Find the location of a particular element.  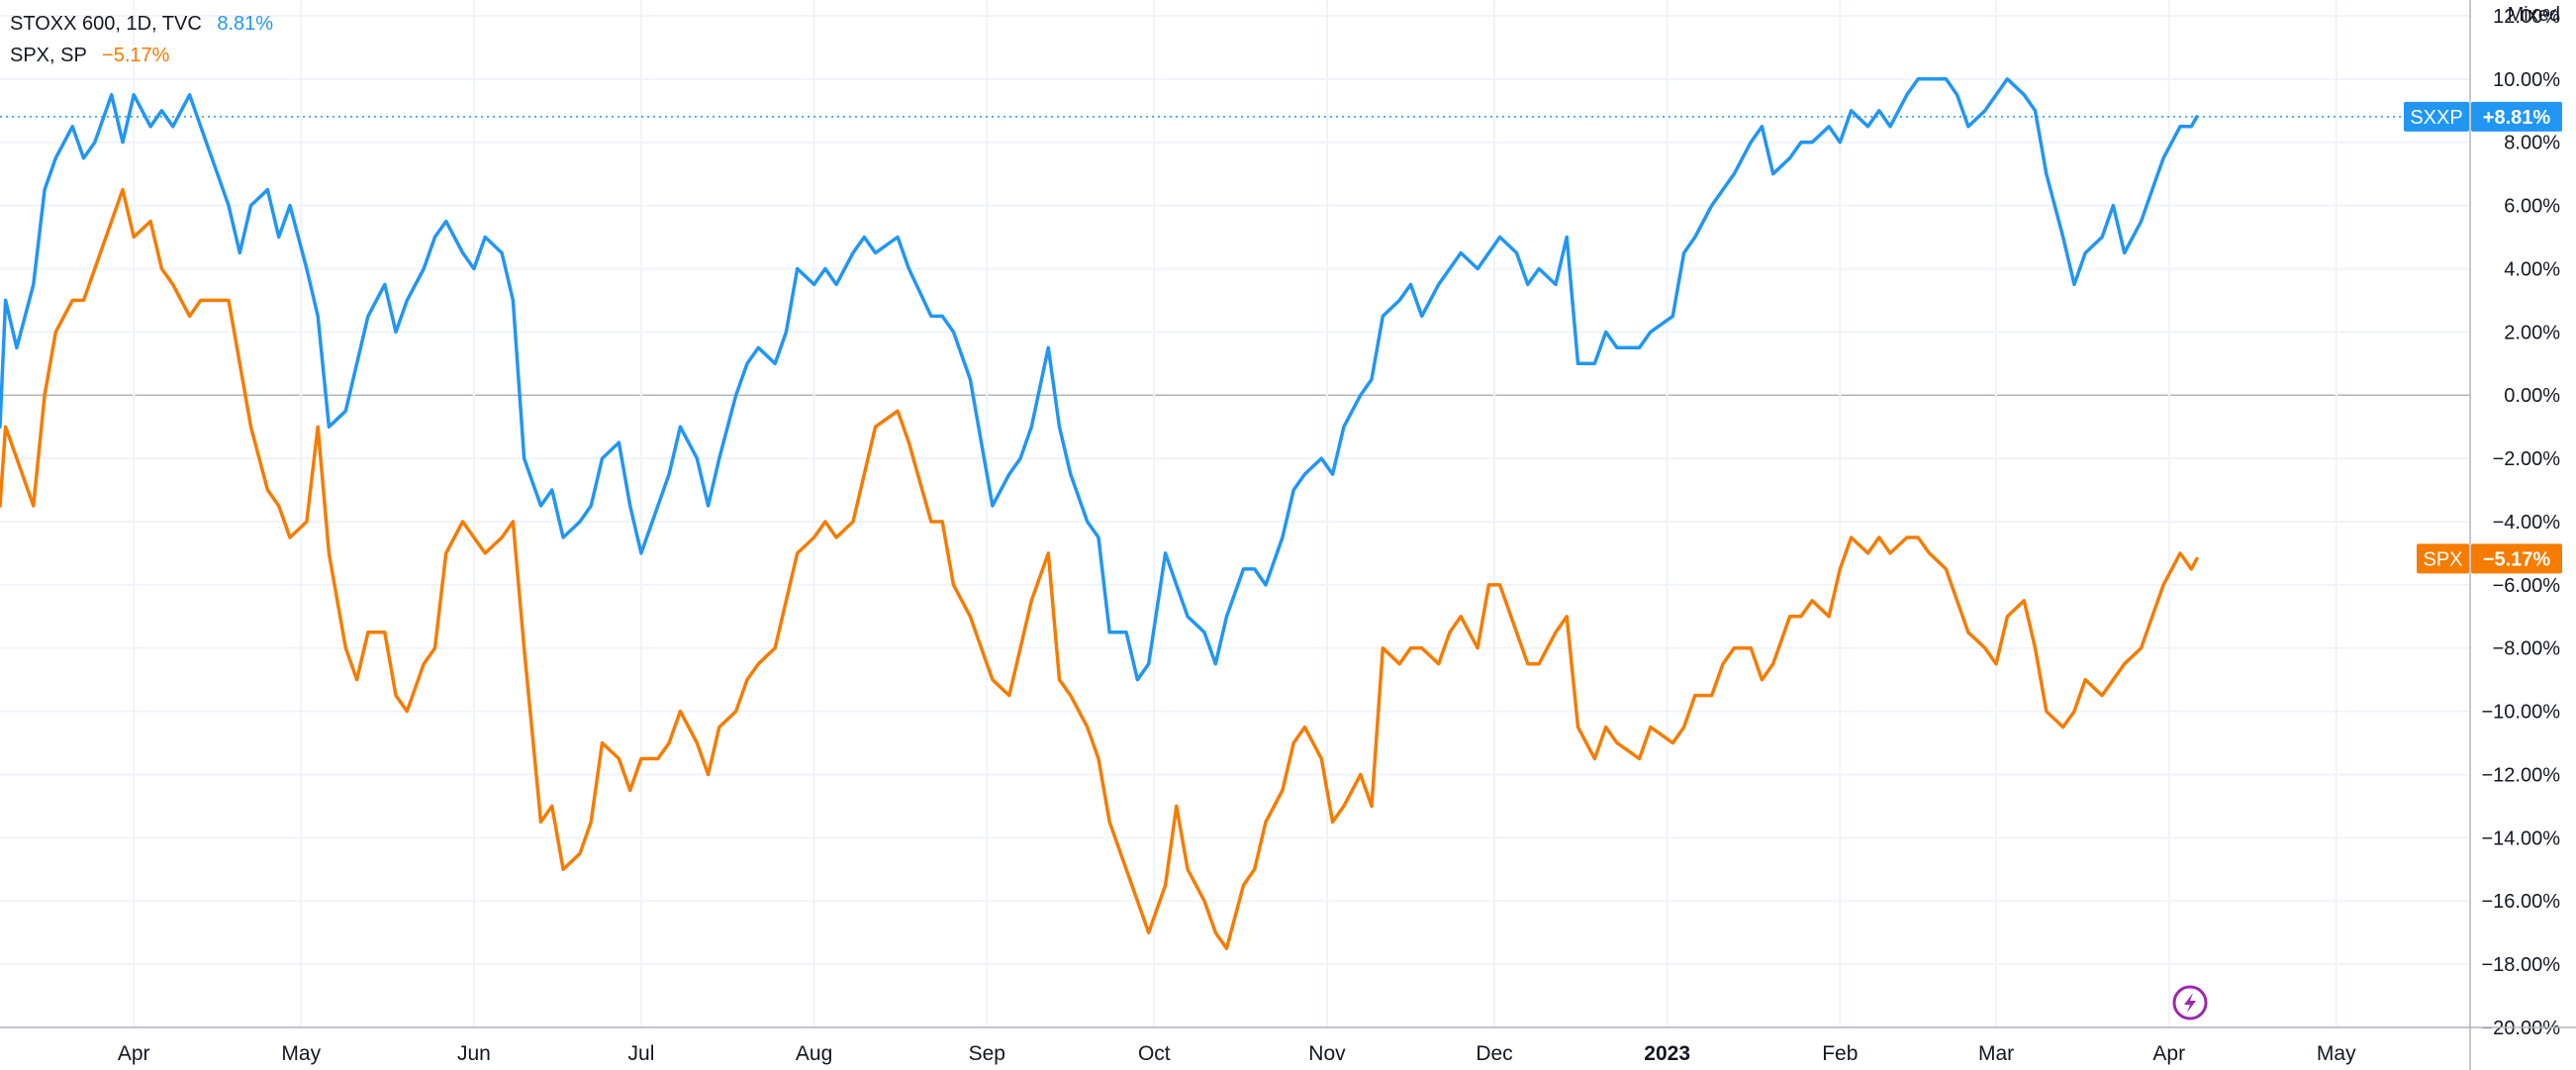

lightning-icon is located at coordinates (2190, 1003).